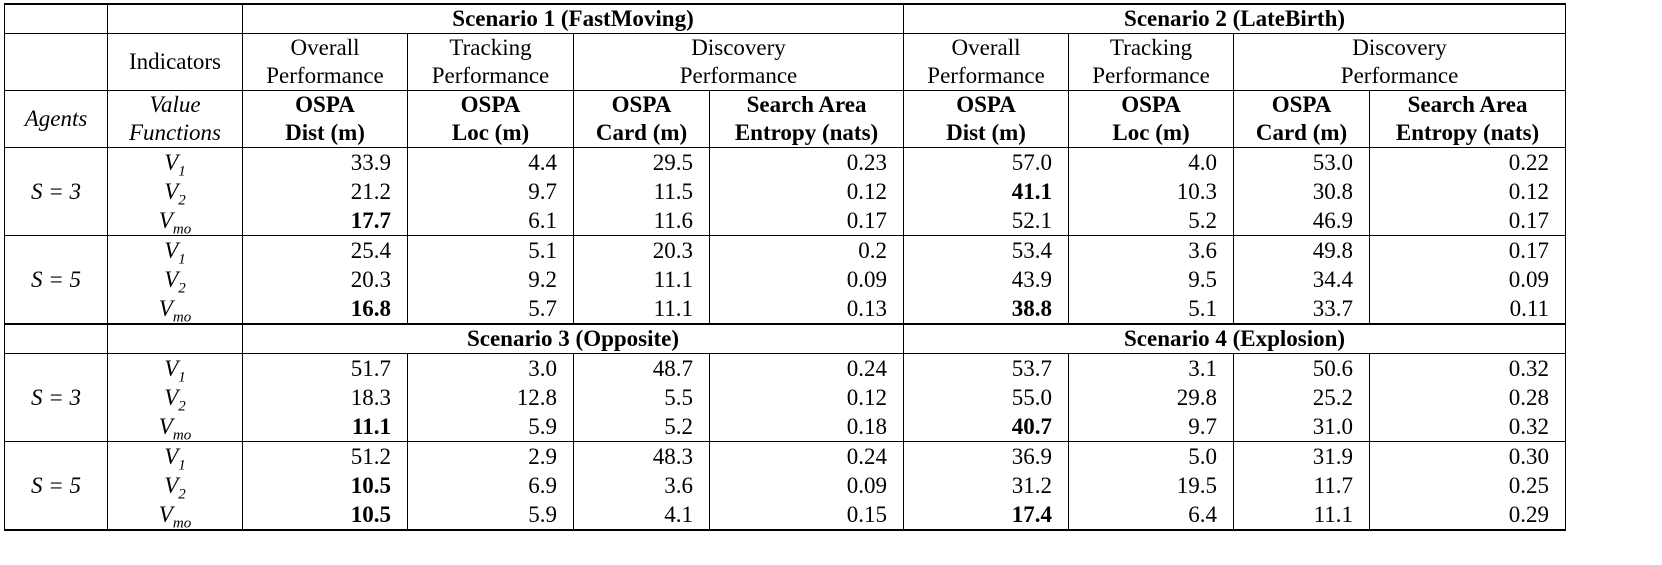 This screenshot has width=1662, height=565. What do you see at coordinates (325, 368) in the screenshot?
I see `value-cell: 51.7` at bounding box center [325, 368].